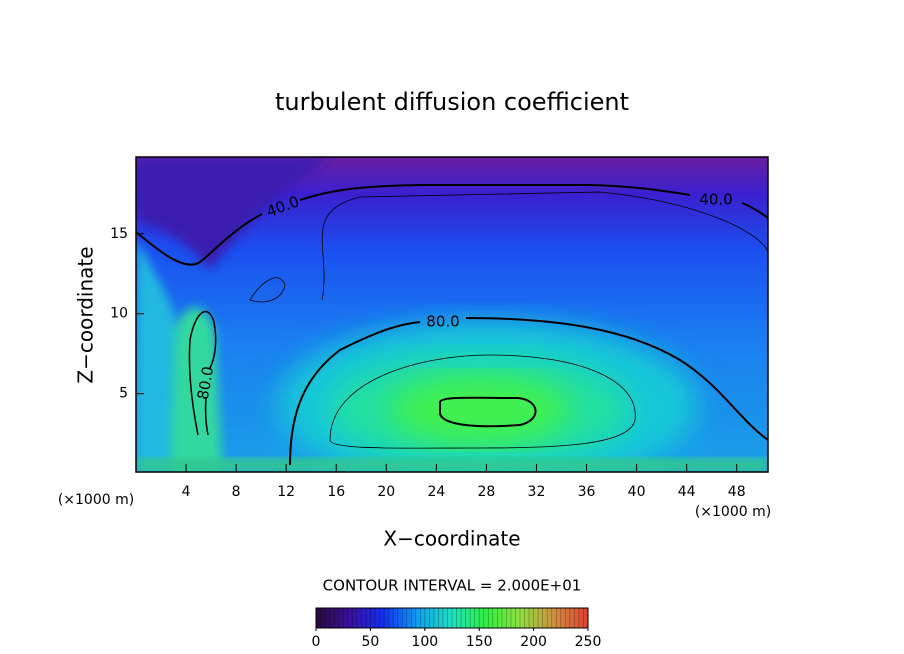 The height and width of the screenshot is (654, 904). I want to click on y-tick-label: 10, so click(119, 314).